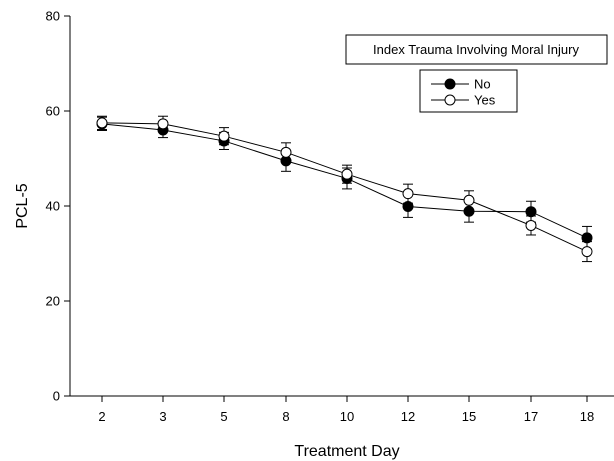 This screenshot has height=461, width=614. What do you see at coordinates (482, 84) in the screenshot?
I see `legend-label: No` at bounding box center [482, 84].